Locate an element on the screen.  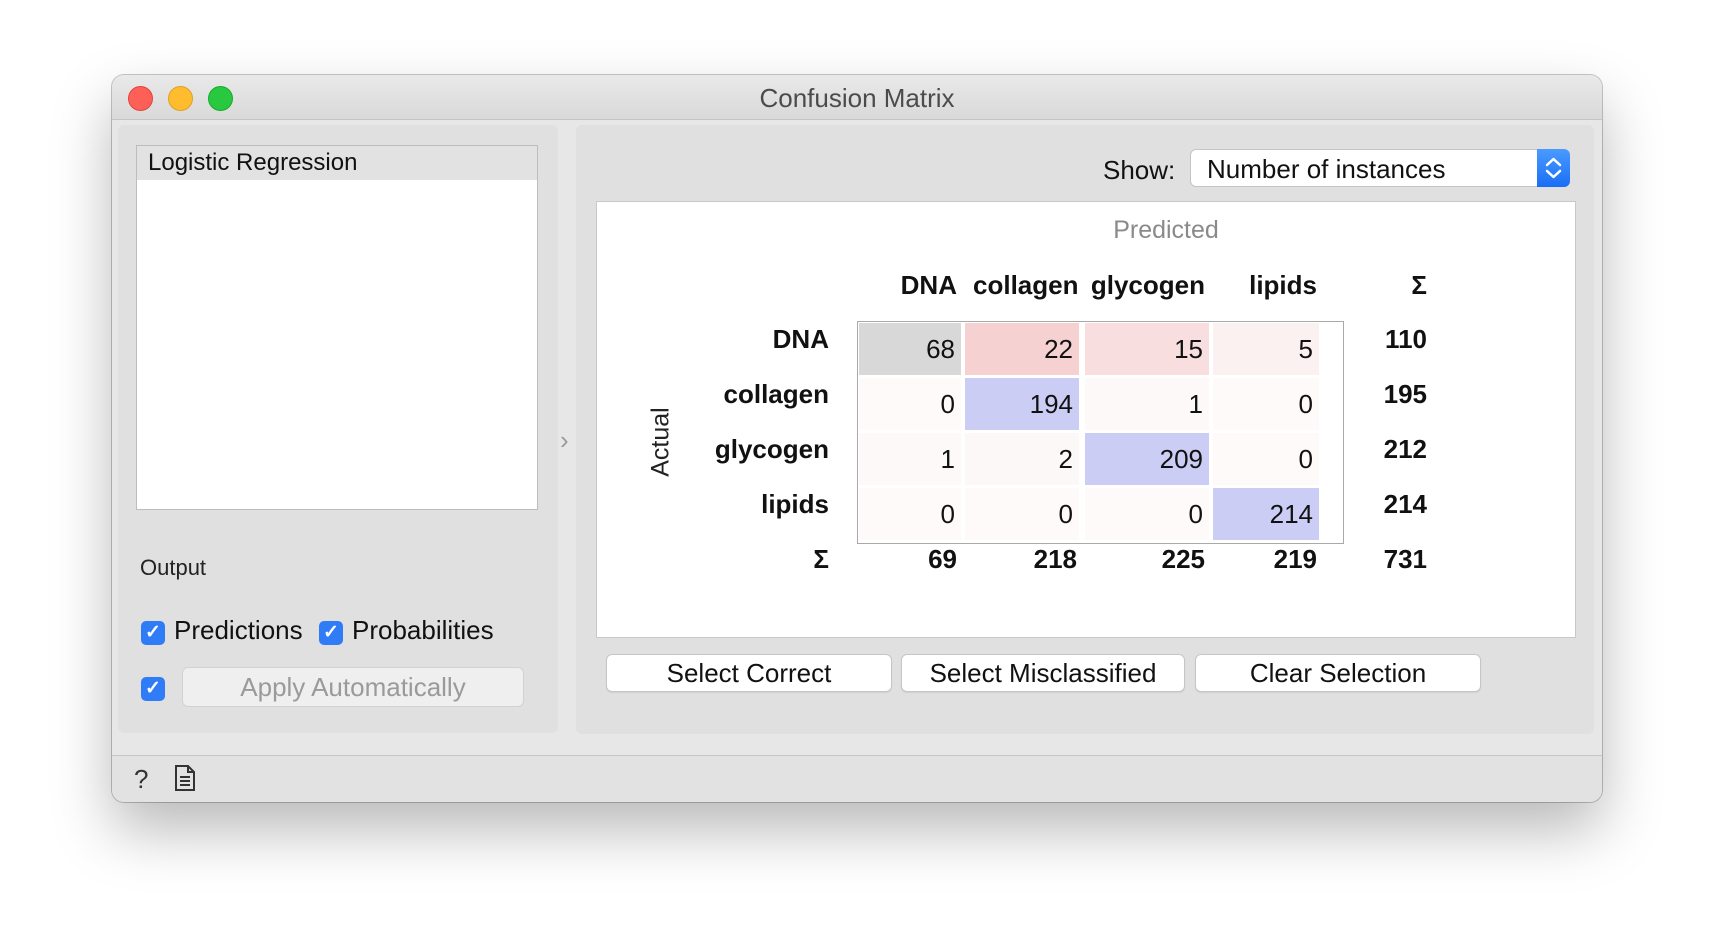
col-sum-collagen: 218 is located at coordinates (1055, 559).